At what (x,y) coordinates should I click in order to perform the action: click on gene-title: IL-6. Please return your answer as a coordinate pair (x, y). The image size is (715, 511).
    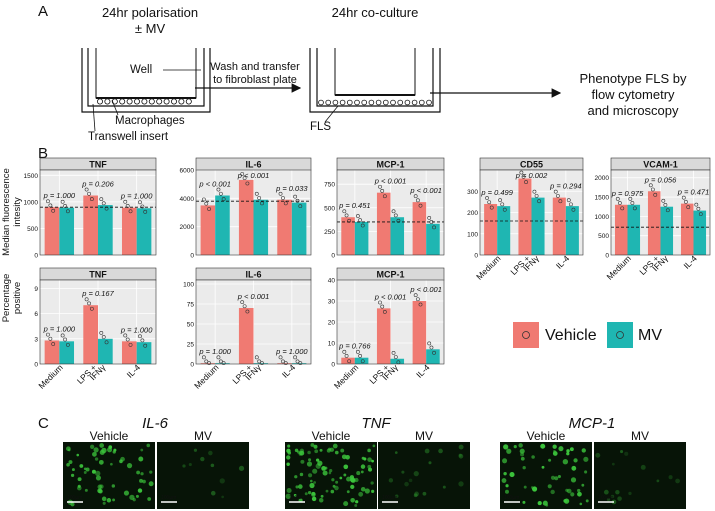
    Looking at the image, I should click on (155, 423).